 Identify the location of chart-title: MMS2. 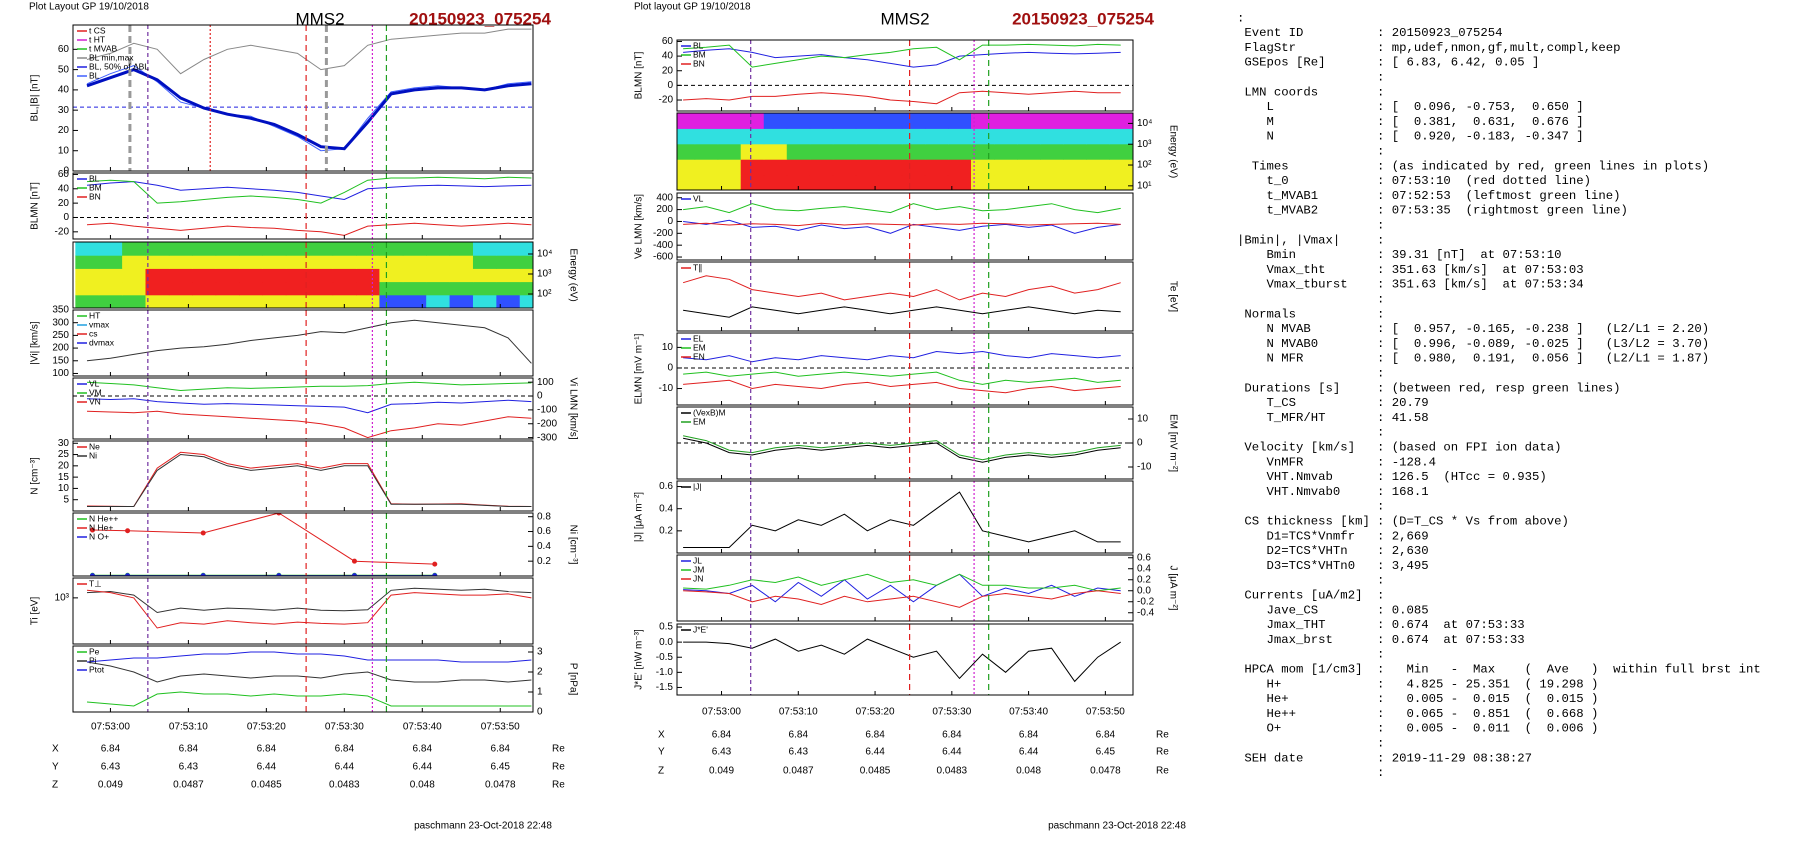
(904, 18).